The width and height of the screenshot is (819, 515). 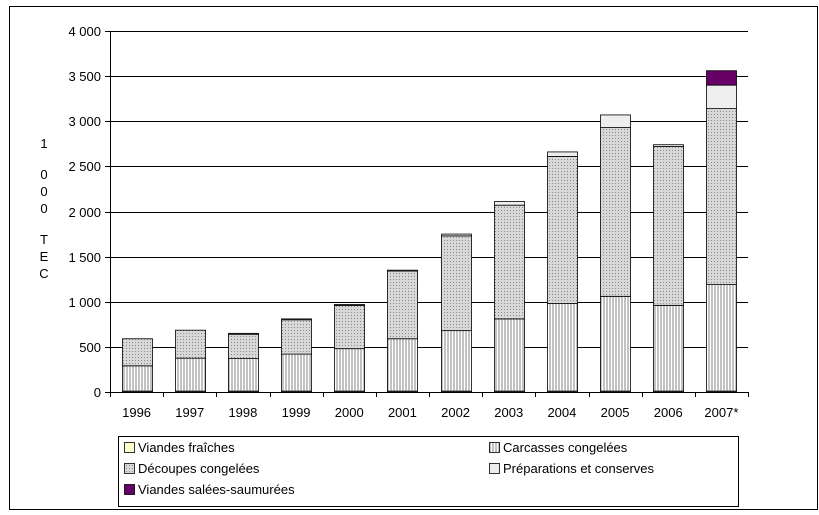 What do you see at coordinates (349, 327) in the screenshot?
I see `bar-segment-d-coupes-congel-es-2000` at bounding box center [349, 327].